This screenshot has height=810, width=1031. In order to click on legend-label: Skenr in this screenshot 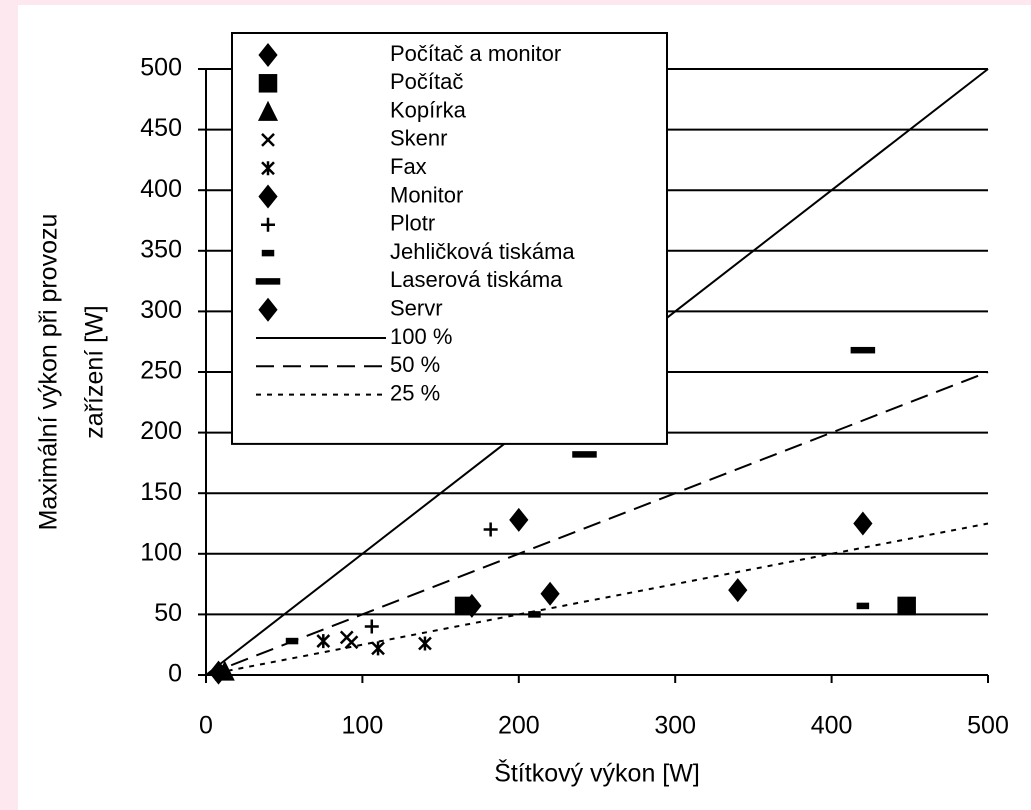, I will do `click(418, 138)`.